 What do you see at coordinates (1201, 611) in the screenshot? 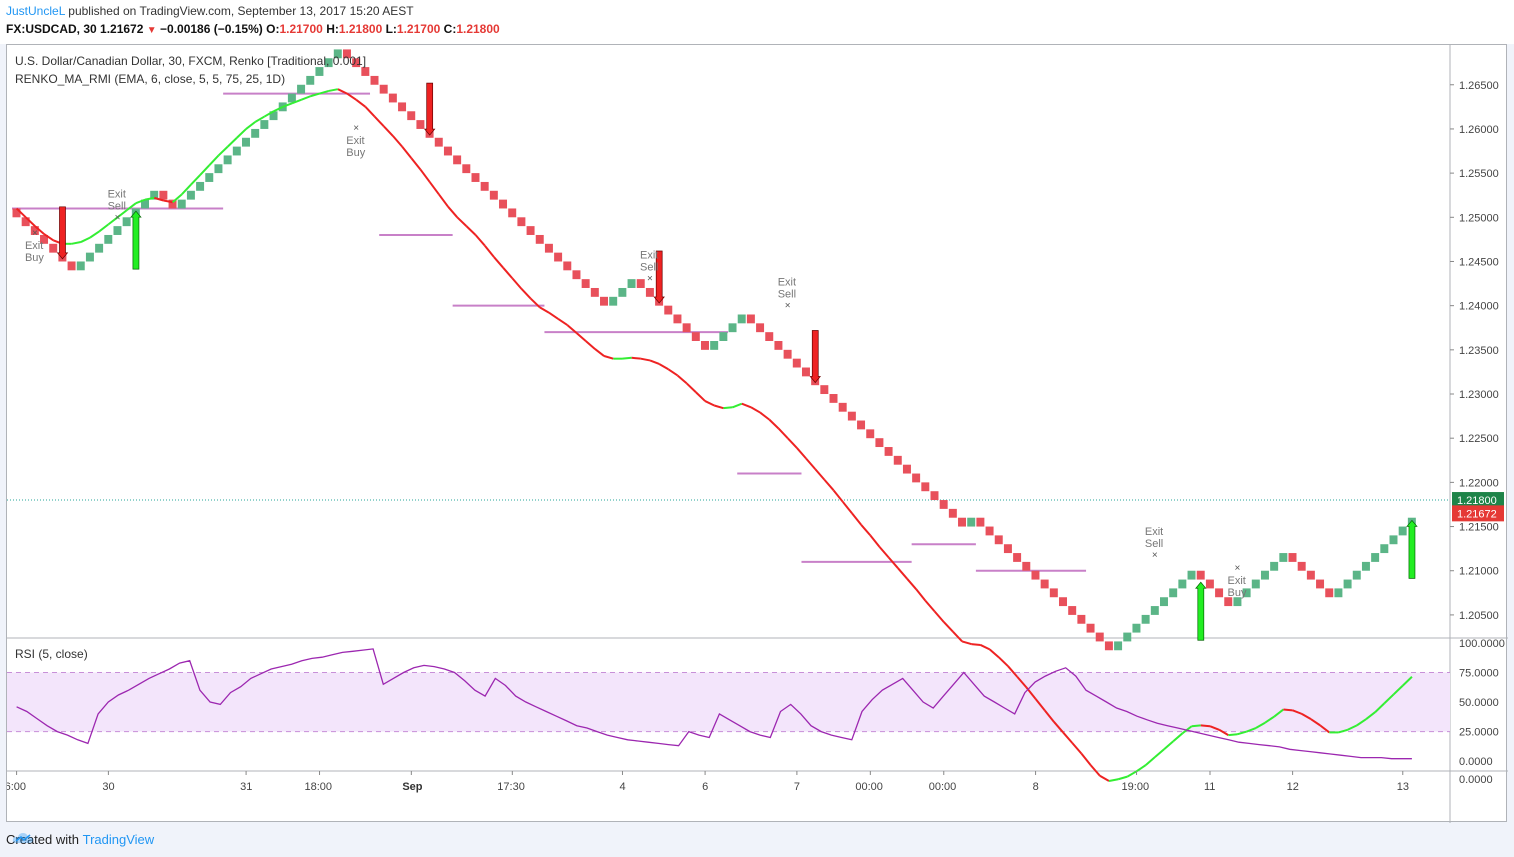
I see `buy-arrow` at bounding box center [1201, 611].